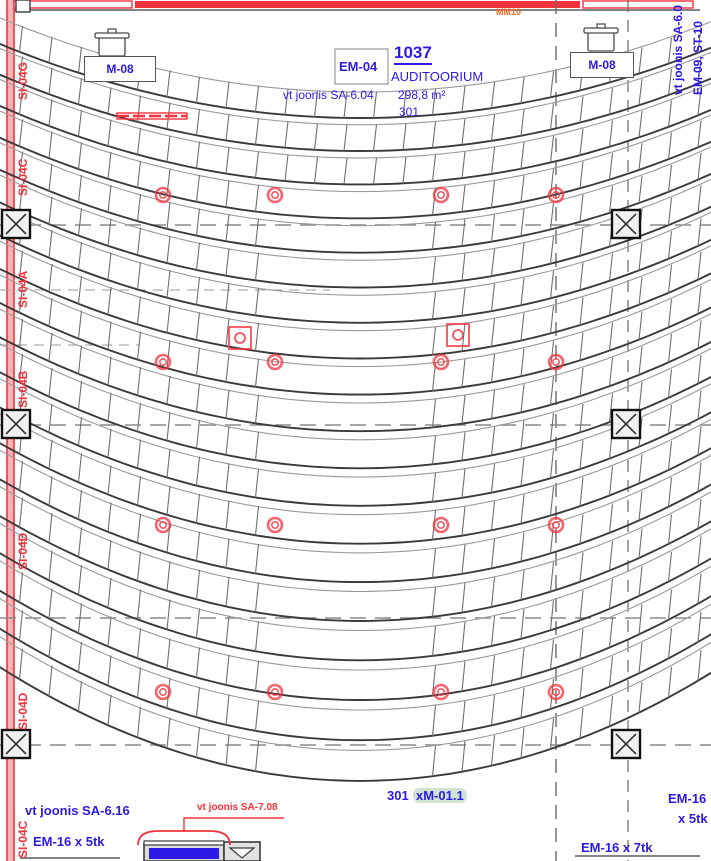 This screenshot has height=861, width=711. I want to click on grid-label-si04g: SI-04G, so click(23, 80).